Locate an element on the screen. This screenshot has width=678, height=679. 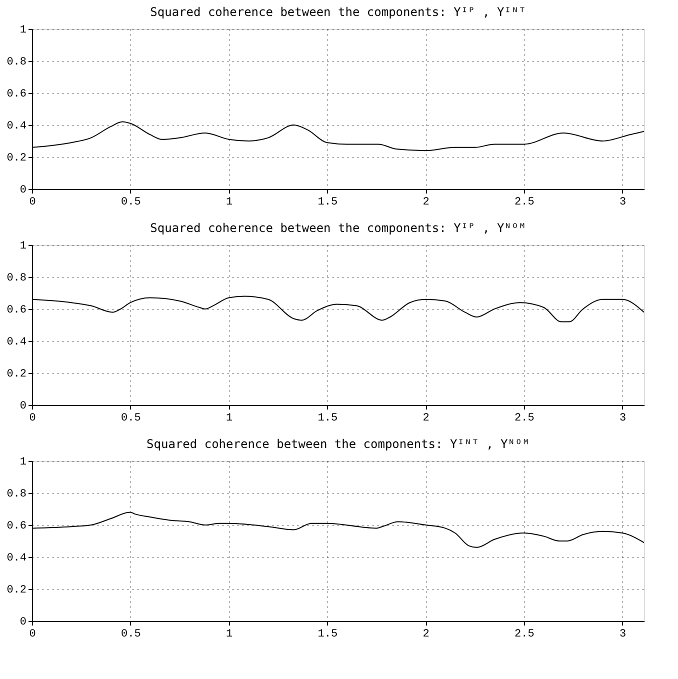
chart-title: Squared coherence between the components: Yᴵᴺᵀ , Yᴺᴼᴹ is located at coordinates (338, 444).